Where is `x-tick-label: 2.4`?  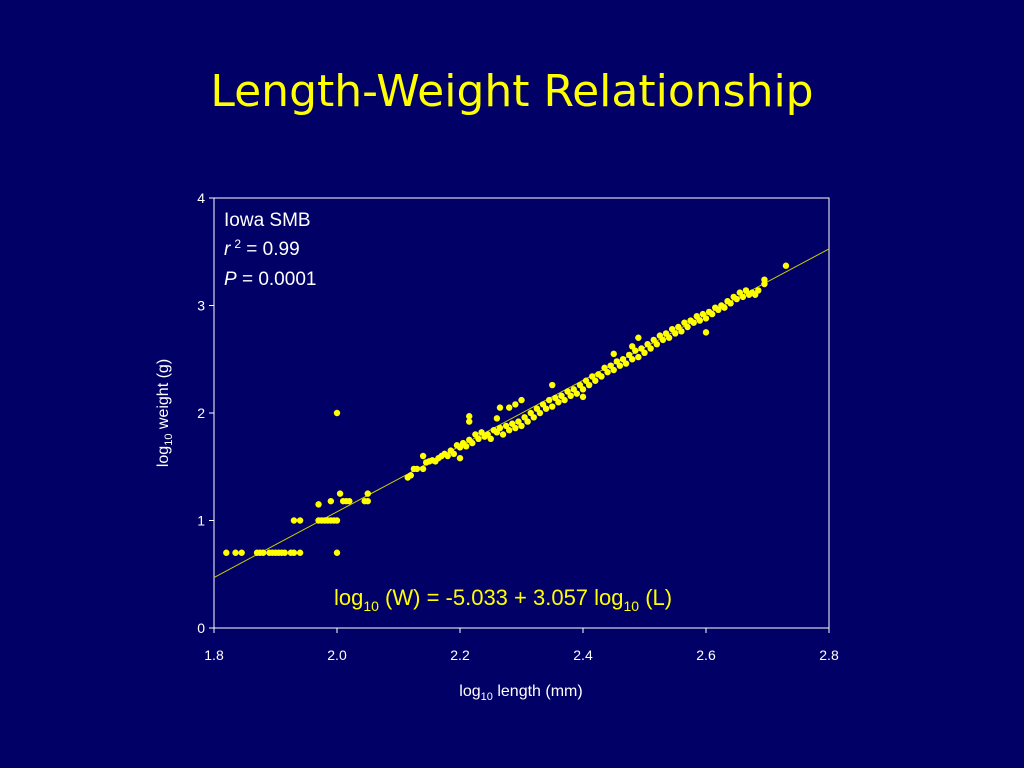 x-tick-label: 2.4 is located at coordinates (583, 655).